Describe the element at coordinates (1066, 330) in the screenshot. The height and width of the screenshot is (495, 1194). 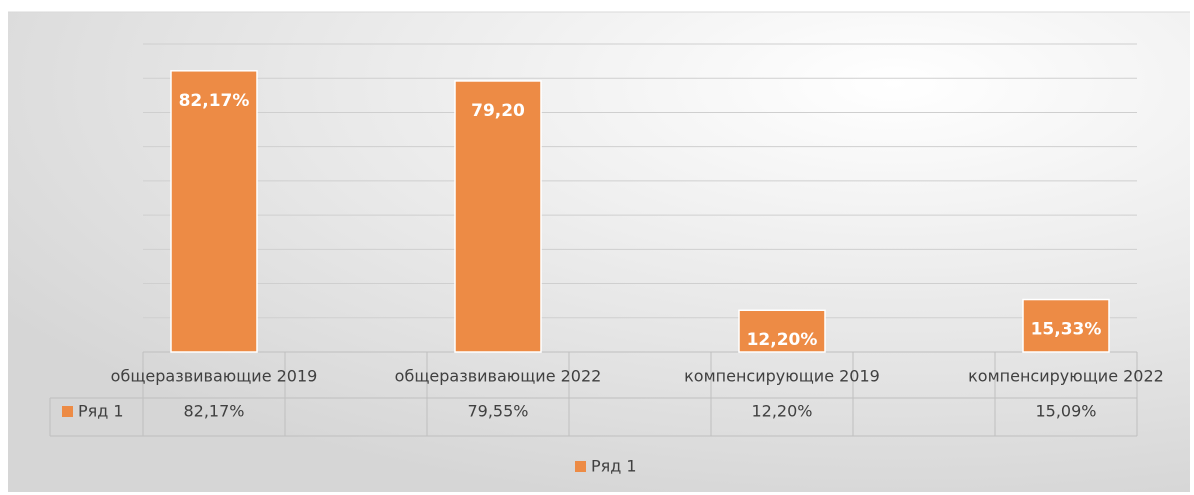
I see `data-label: 15,33%` at that location.